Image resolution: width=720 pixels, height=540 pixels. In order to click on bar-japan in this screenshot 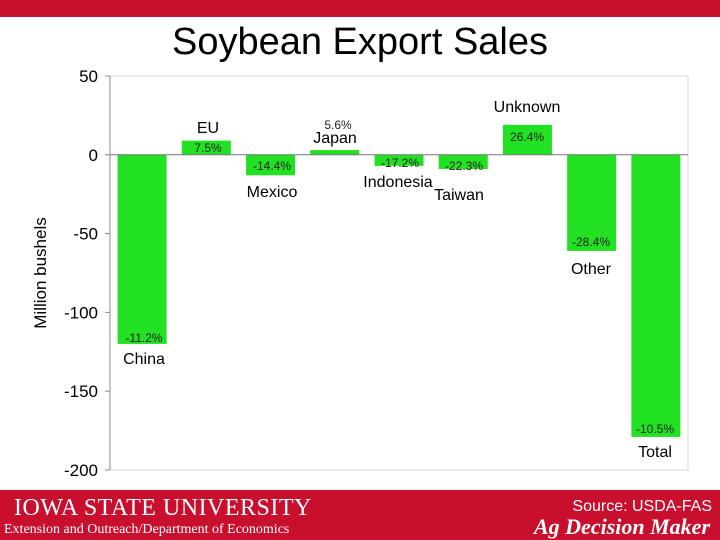, I will do `click(335, 152)`.